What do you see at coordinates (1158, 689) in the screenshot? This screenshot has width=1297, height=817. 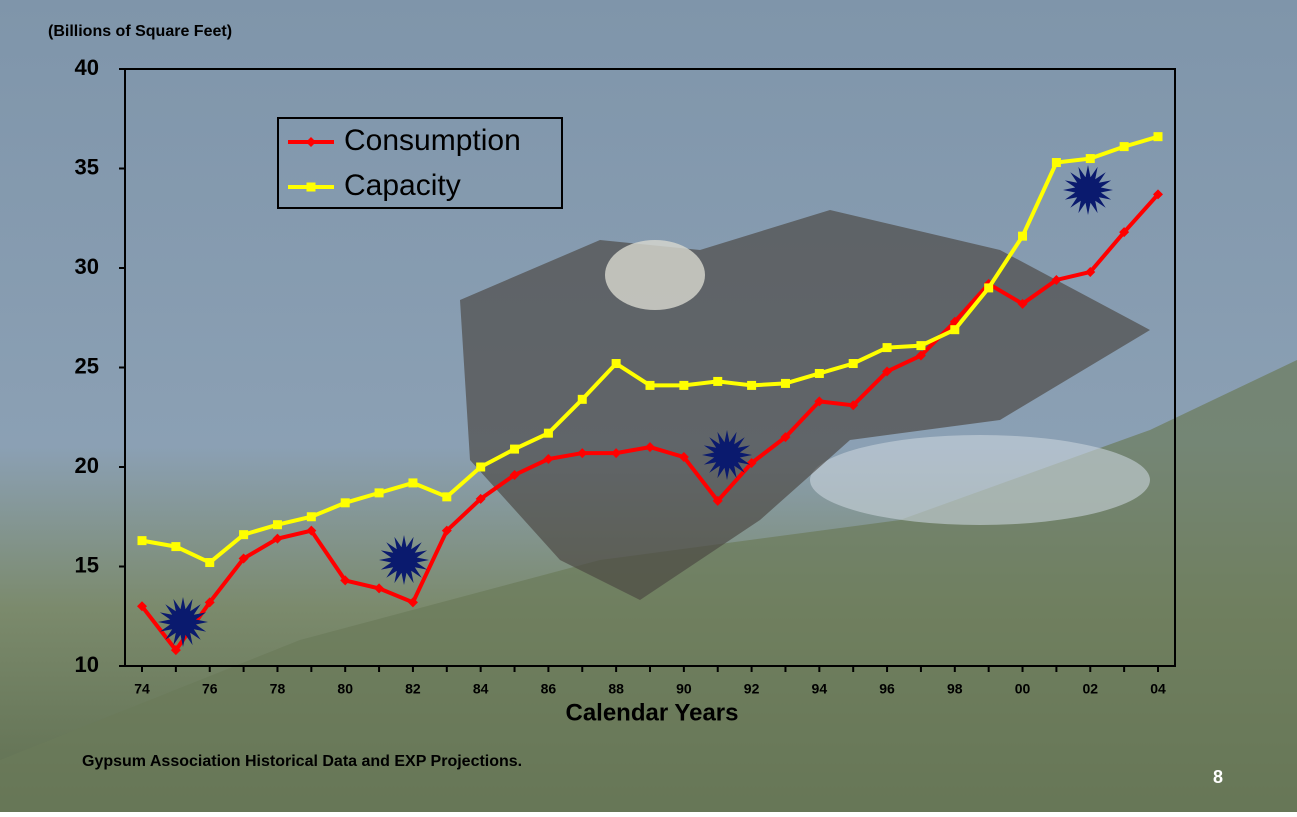 I see `x-tick-label: 04` at bounding box center [1158, 689].